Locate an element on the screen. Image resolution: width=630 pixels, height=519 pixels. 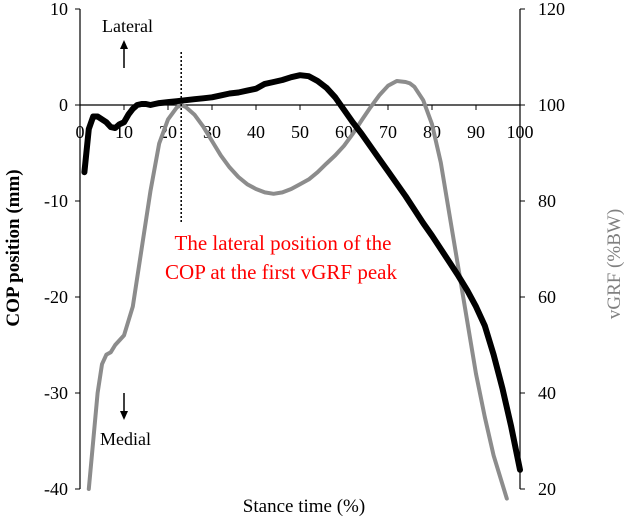
y-axis-label-right: vGRF (%BW) is located at coordinates (614, 264).